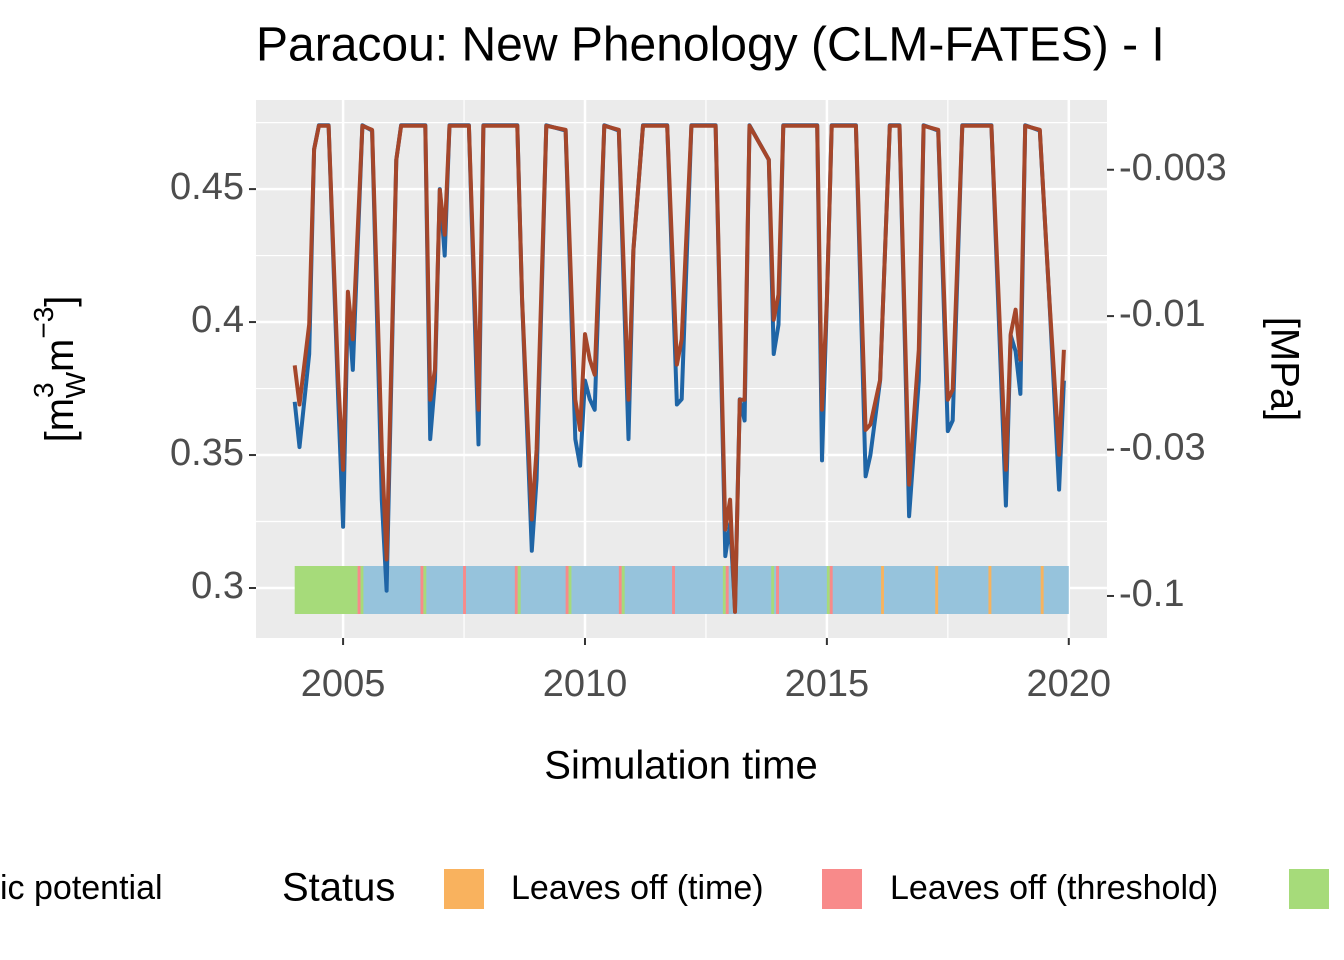  Describe the element at coordinates (1054, 888) in the screenshot. I see `legend-label: Leaves off (threshold)` at that location.